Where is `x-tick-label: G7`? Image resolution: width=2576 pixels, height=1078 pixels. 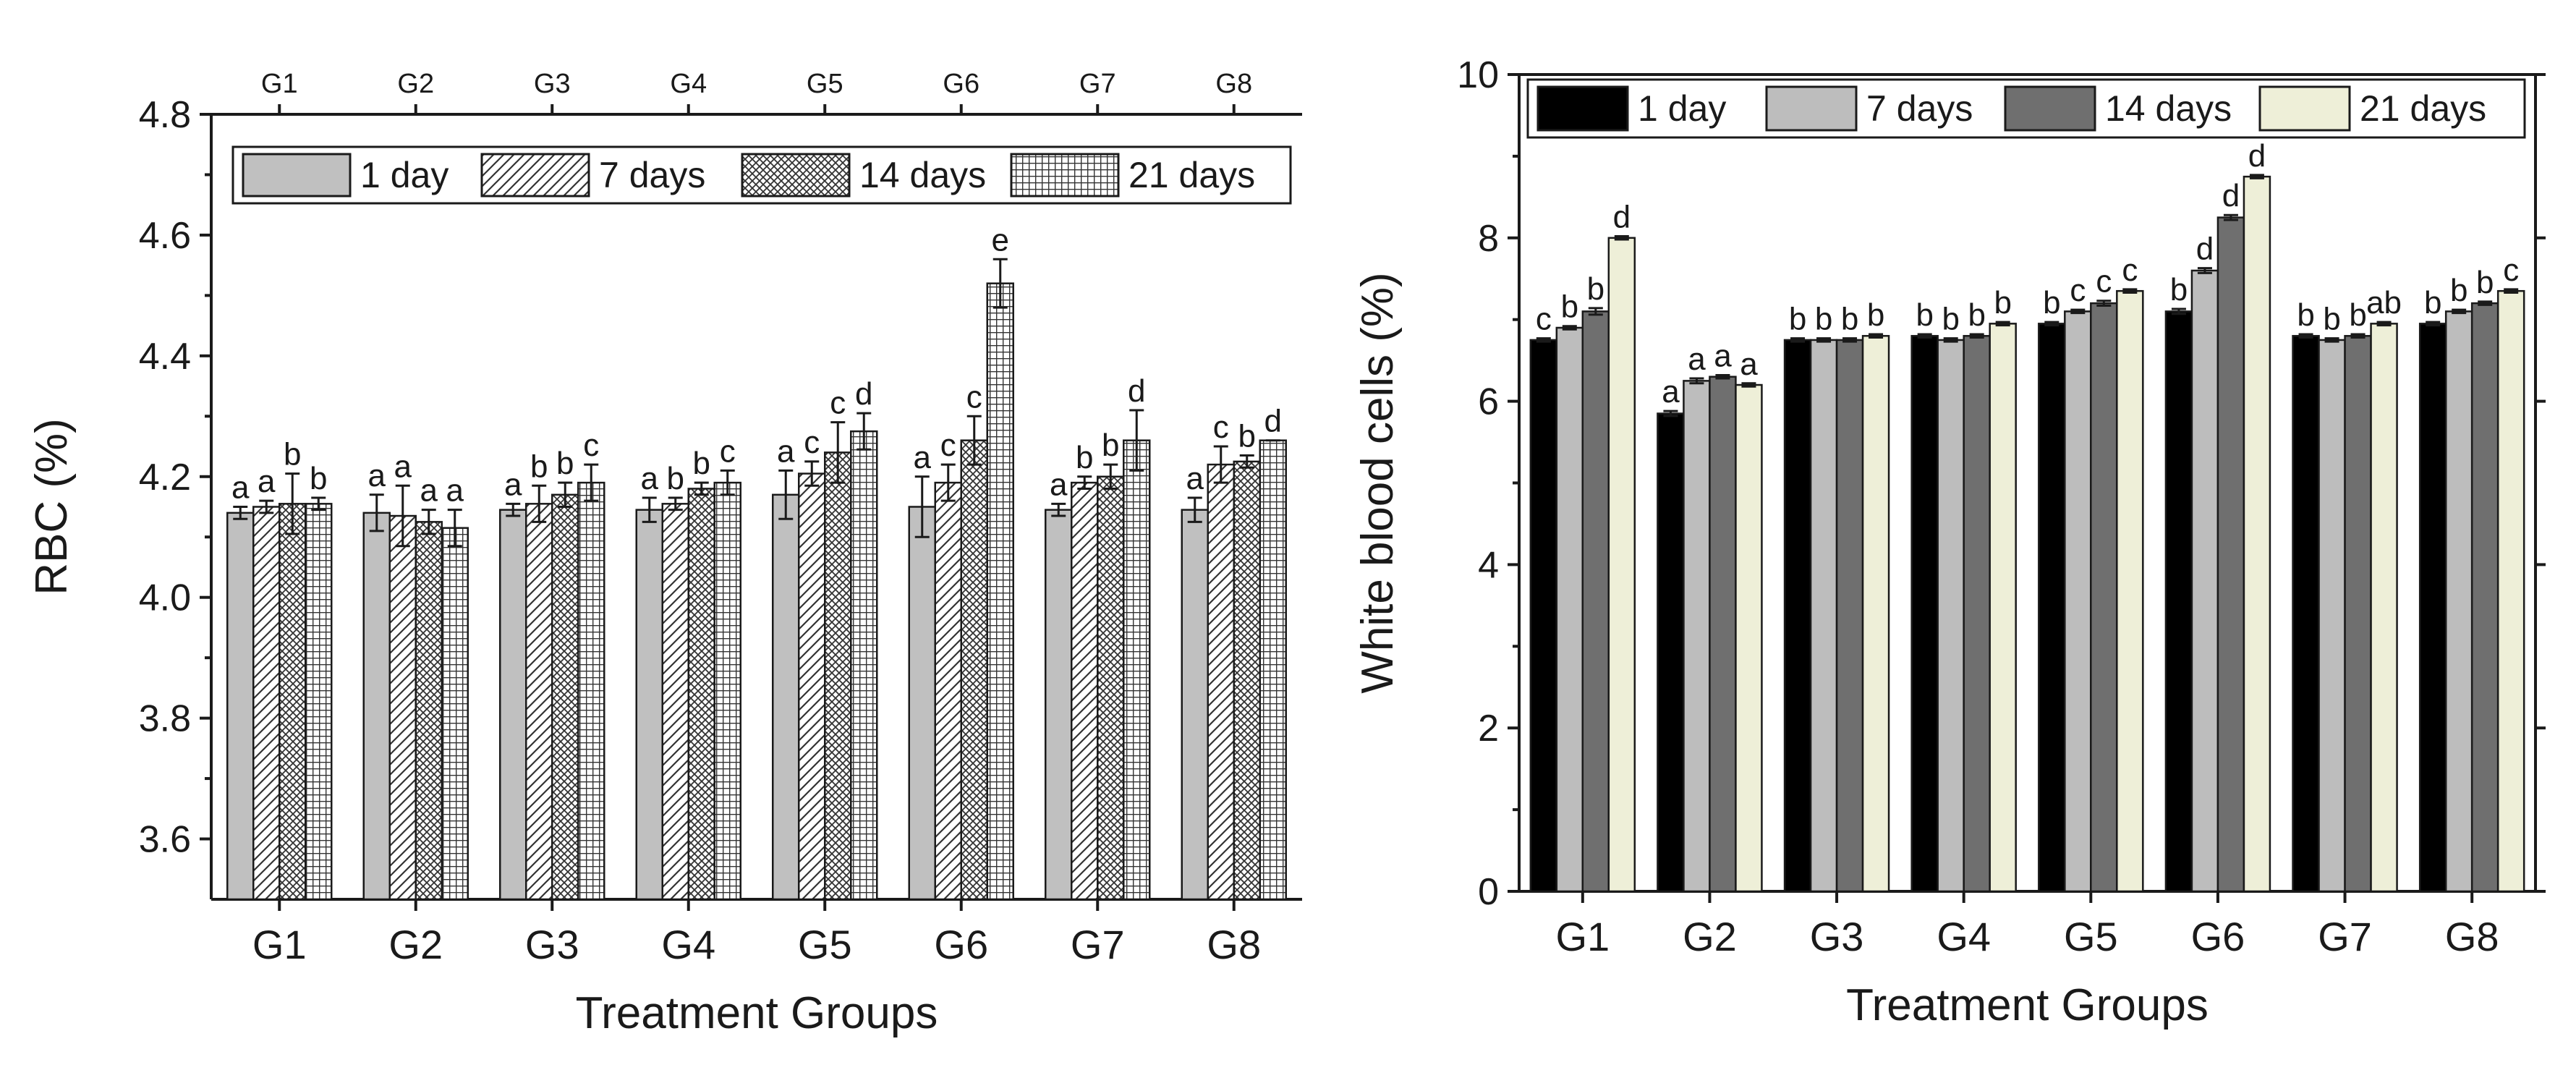
x-tick-label: G7 is located at coordinates (1098, 944).